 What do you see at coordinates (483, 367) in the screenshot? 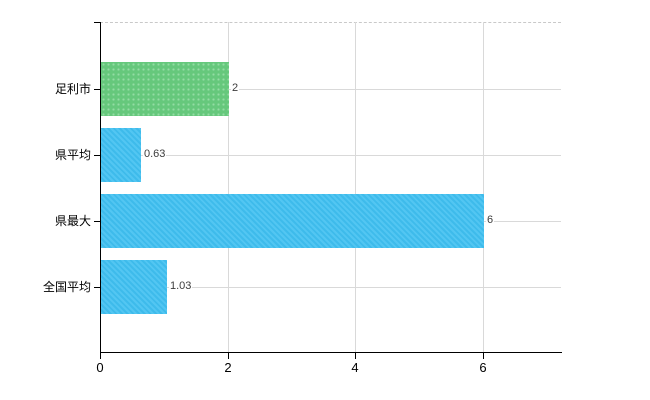
I see `x-tick-label: 6` at bounding box center [483, 367].